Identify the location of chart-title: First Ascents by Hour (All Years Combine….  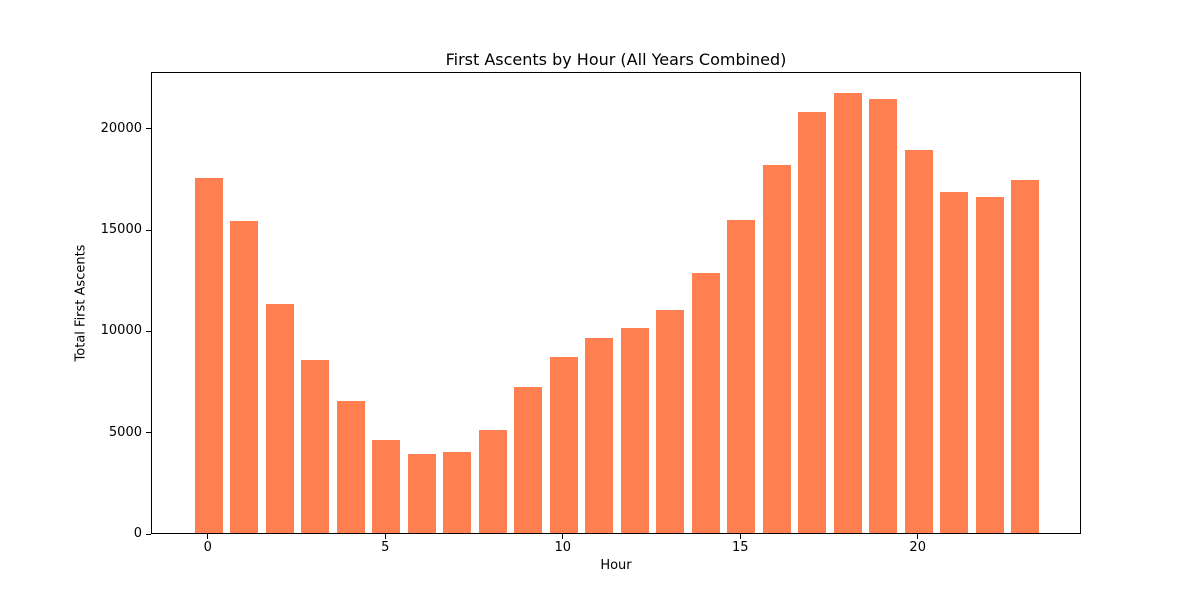
(616, 59).